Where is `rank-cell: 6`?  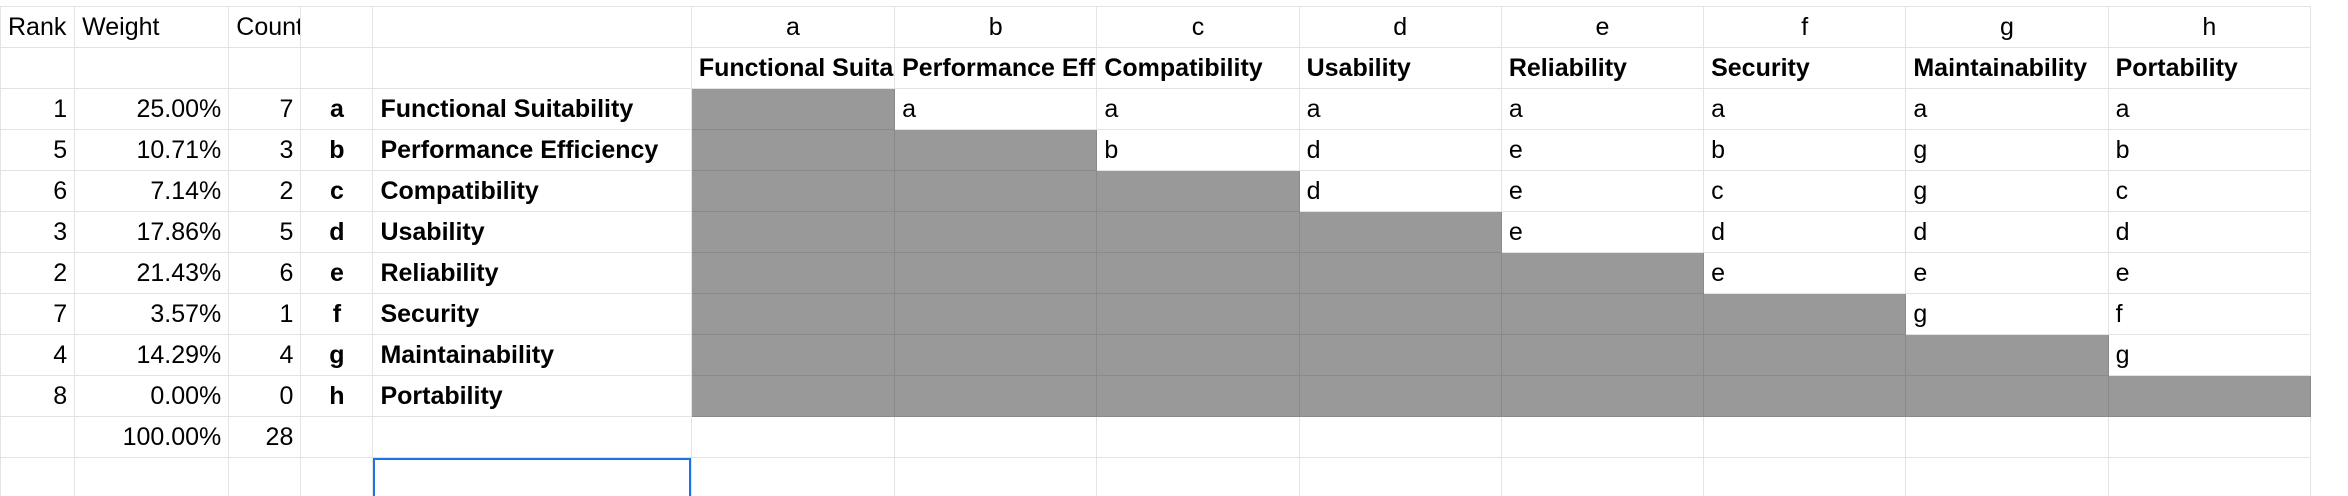 rank-cell: 6 is located at coordinates (38, 191).